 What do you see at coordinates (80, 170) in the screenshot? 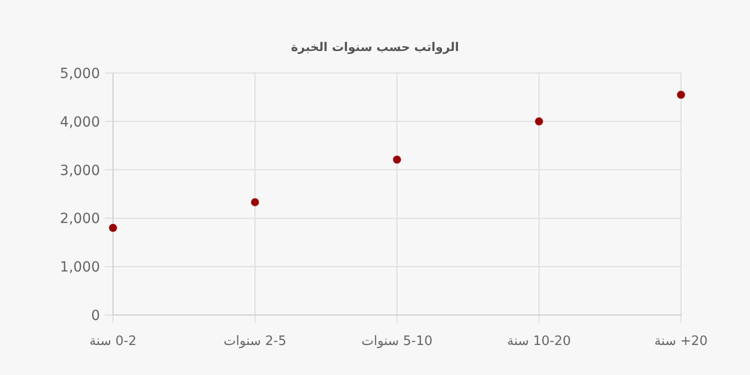
I see `y-tick-label: 3,000` at bounding box center [80, 170].